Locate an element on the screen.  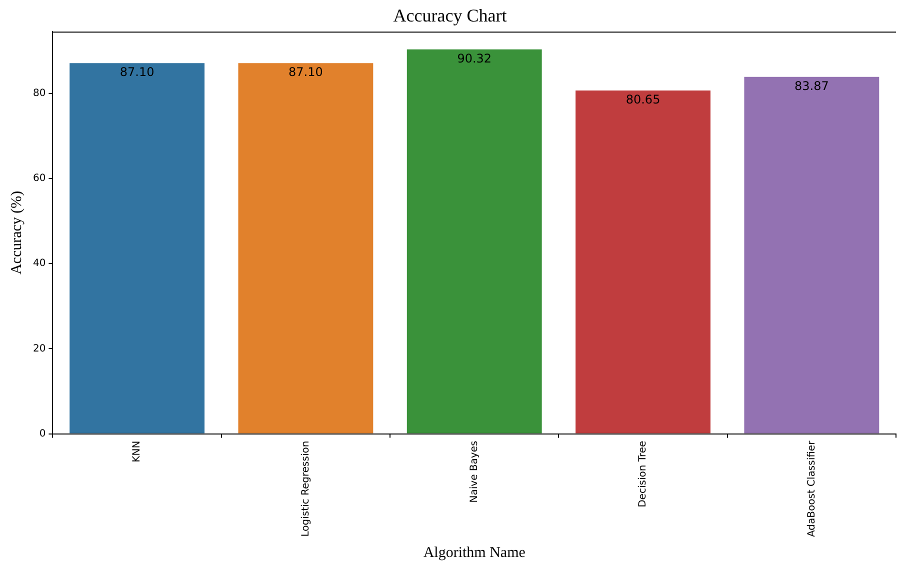
y-tick-label: 80 is located at coordinates (39, 93).